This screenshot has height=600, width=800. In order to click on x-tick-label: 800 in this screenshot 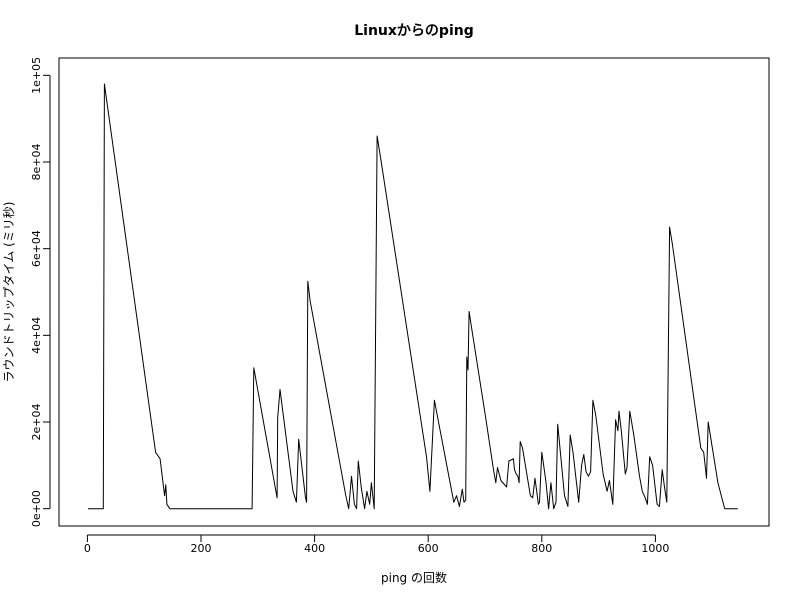, I will do `click(541, 548)`.